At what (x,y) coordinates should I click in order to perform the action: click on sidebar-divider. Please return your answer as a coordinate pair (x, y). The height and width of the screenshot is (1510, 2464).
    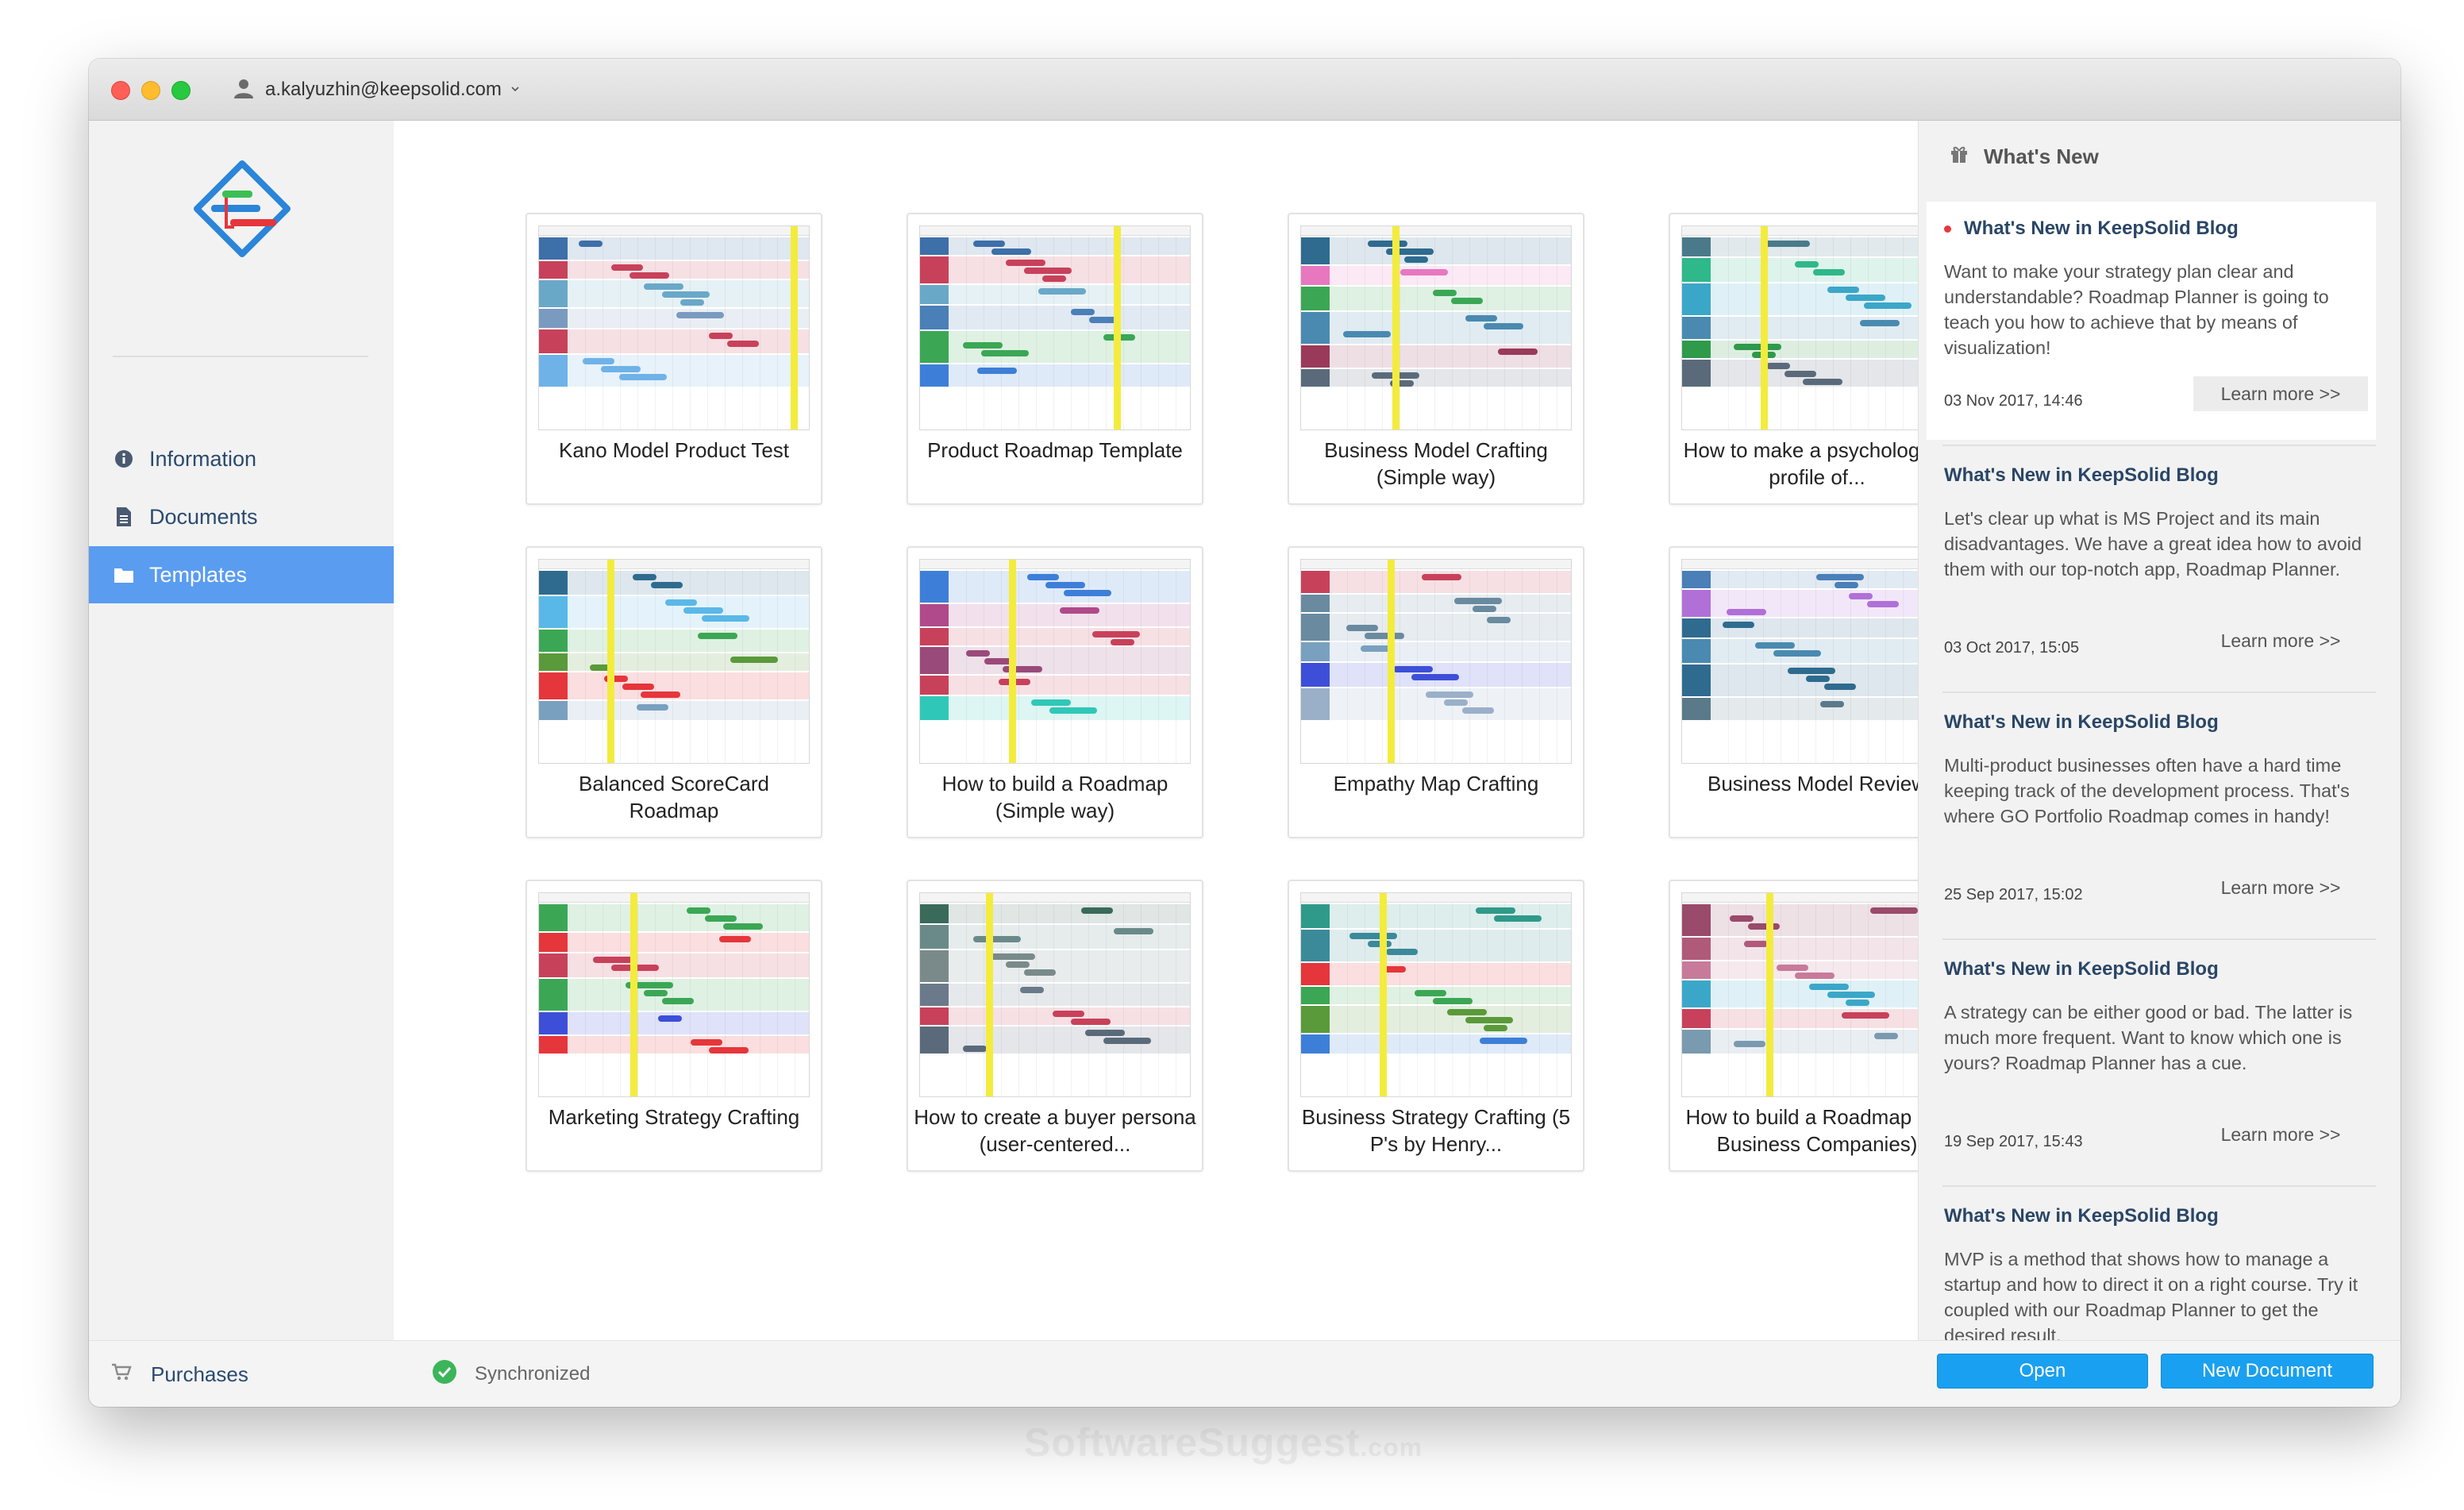
    Looking at the image, I should click on (240, 356).